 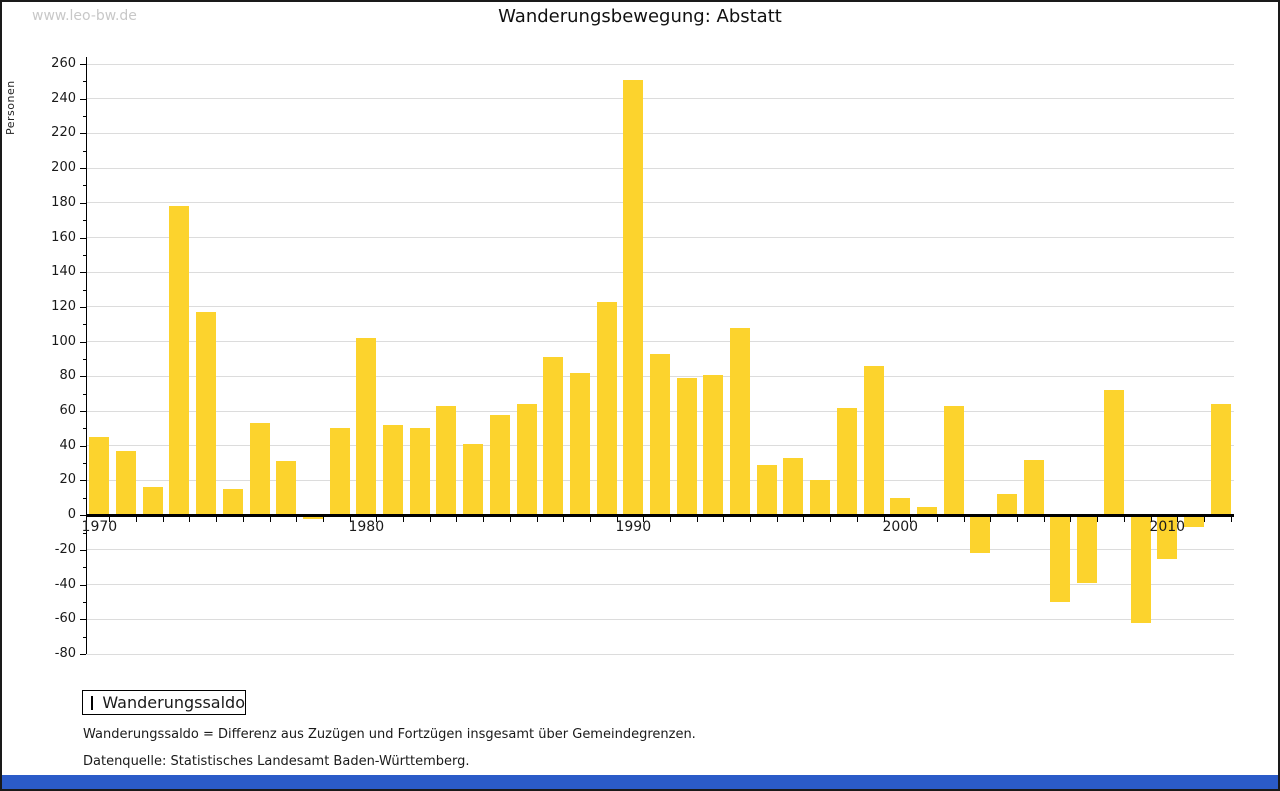 What do you see at coordinates (640, 16) in the screenshot?
I see `chart-title: Wanderungsbewegung: Abstatt` at bounding box center [640, 16].